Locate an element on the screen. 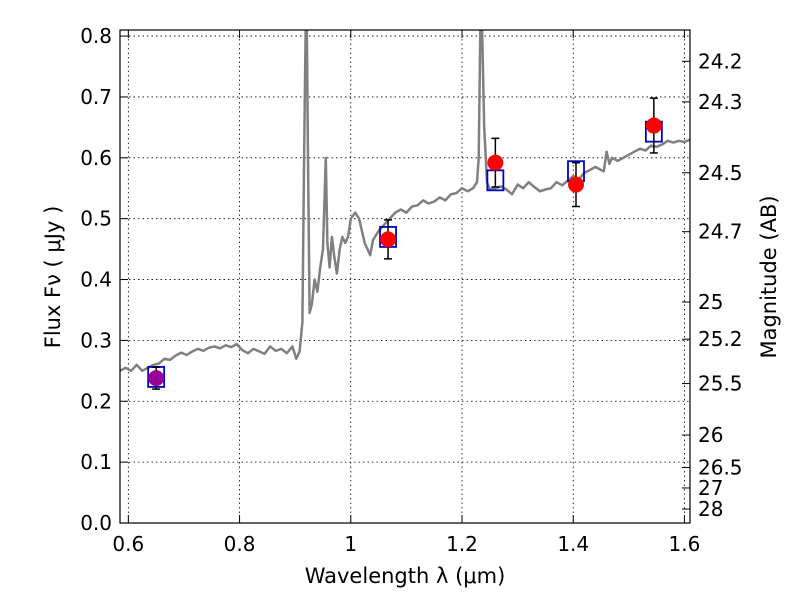 The image size is (800, 600). right-tick-label: 24.3 is located at coordinates (720, 102).